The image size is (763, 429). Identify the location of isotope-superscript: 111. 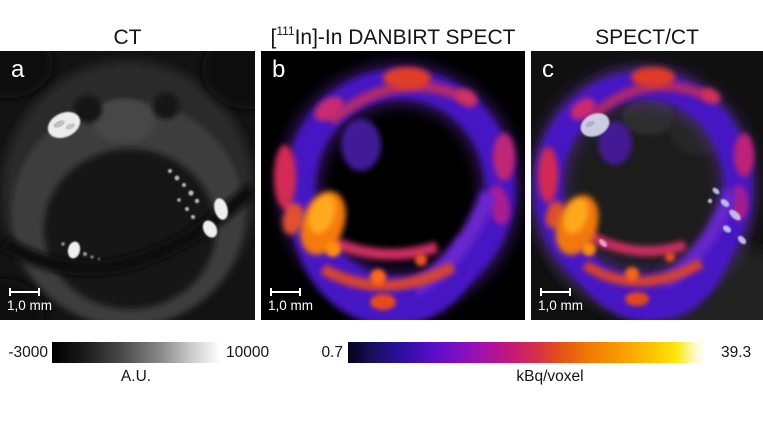
(285, 31).